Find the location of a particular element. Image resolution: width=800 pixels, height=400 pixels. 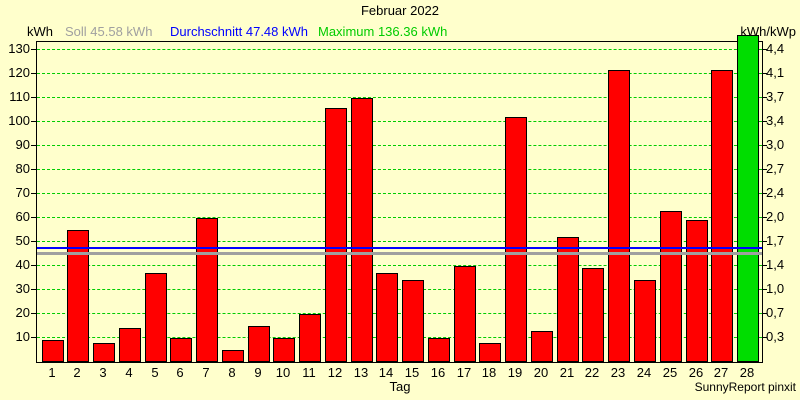

left-axis-tick-60: 60 is located at coordinates (22, 216).